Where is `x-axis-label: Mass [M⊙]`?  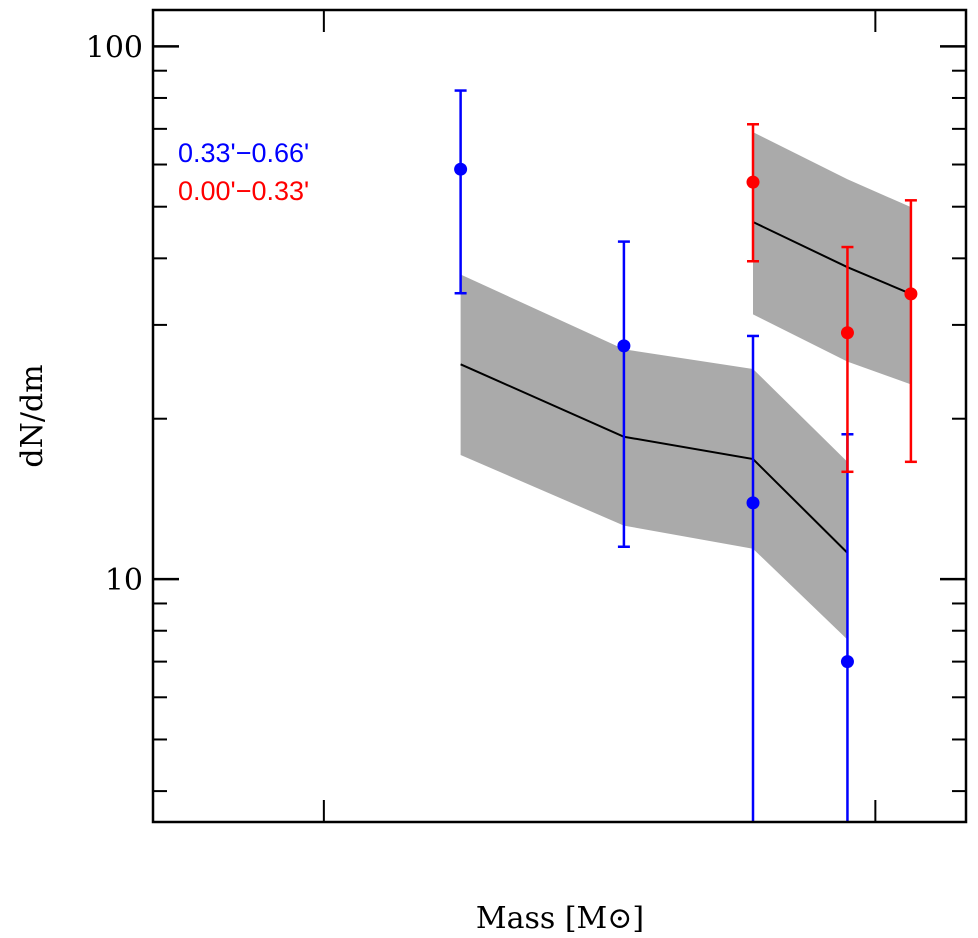 x-axis-label: Mass [M⊙] is located at coordinates (560, 918).